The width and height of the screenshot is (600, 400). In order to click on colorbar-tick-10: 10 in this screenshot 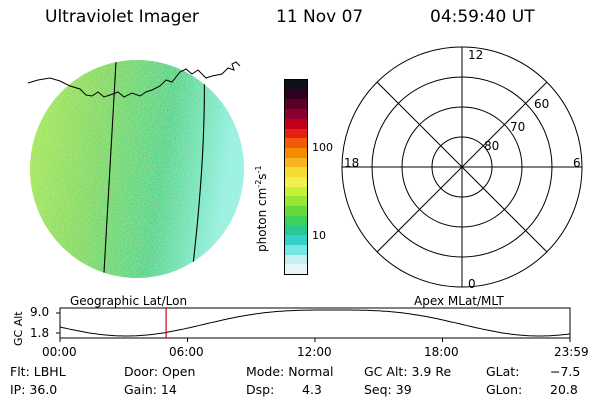, I will do `click(319, 235)`.